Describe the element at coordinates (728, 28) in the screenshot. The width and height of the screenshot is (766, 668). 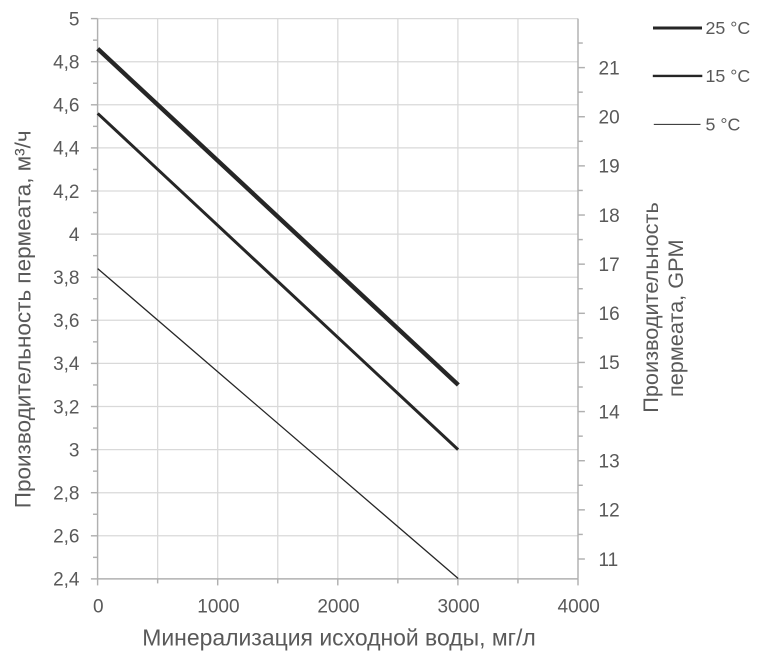
I see `svg-text: 25 °C` at that location.